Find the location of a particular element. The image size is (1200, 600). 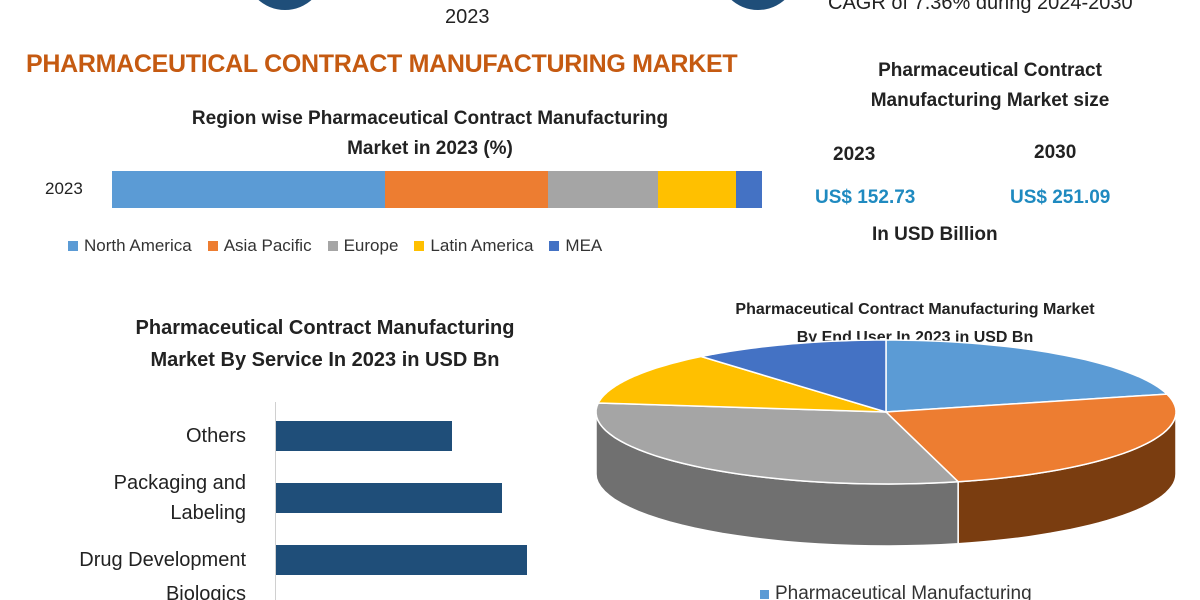

legend-label: Asia Pacific is located at coordinates (267, 245).